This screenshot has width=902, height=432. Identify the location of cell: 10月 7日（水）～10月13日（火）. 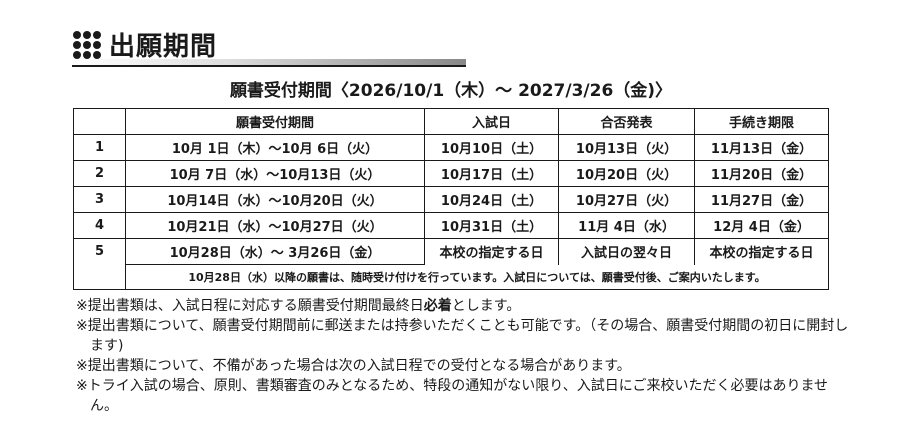
(275, 173).